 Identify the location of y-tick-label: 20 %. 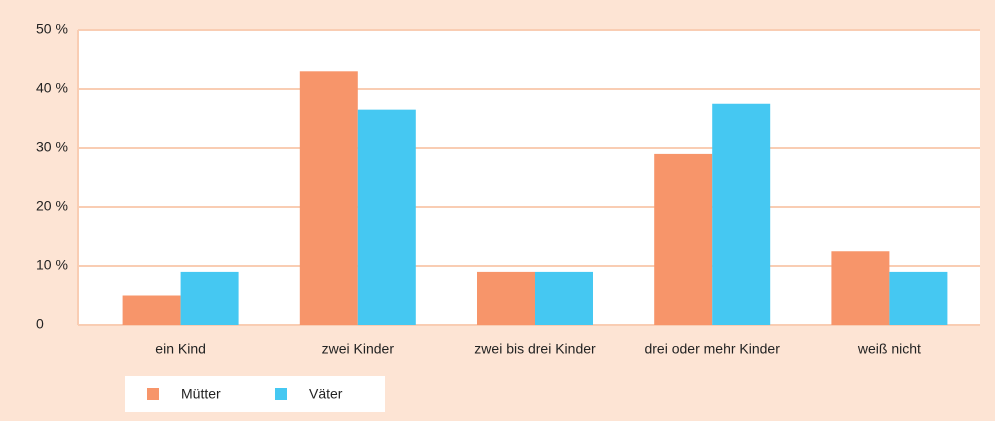
(52, 206).